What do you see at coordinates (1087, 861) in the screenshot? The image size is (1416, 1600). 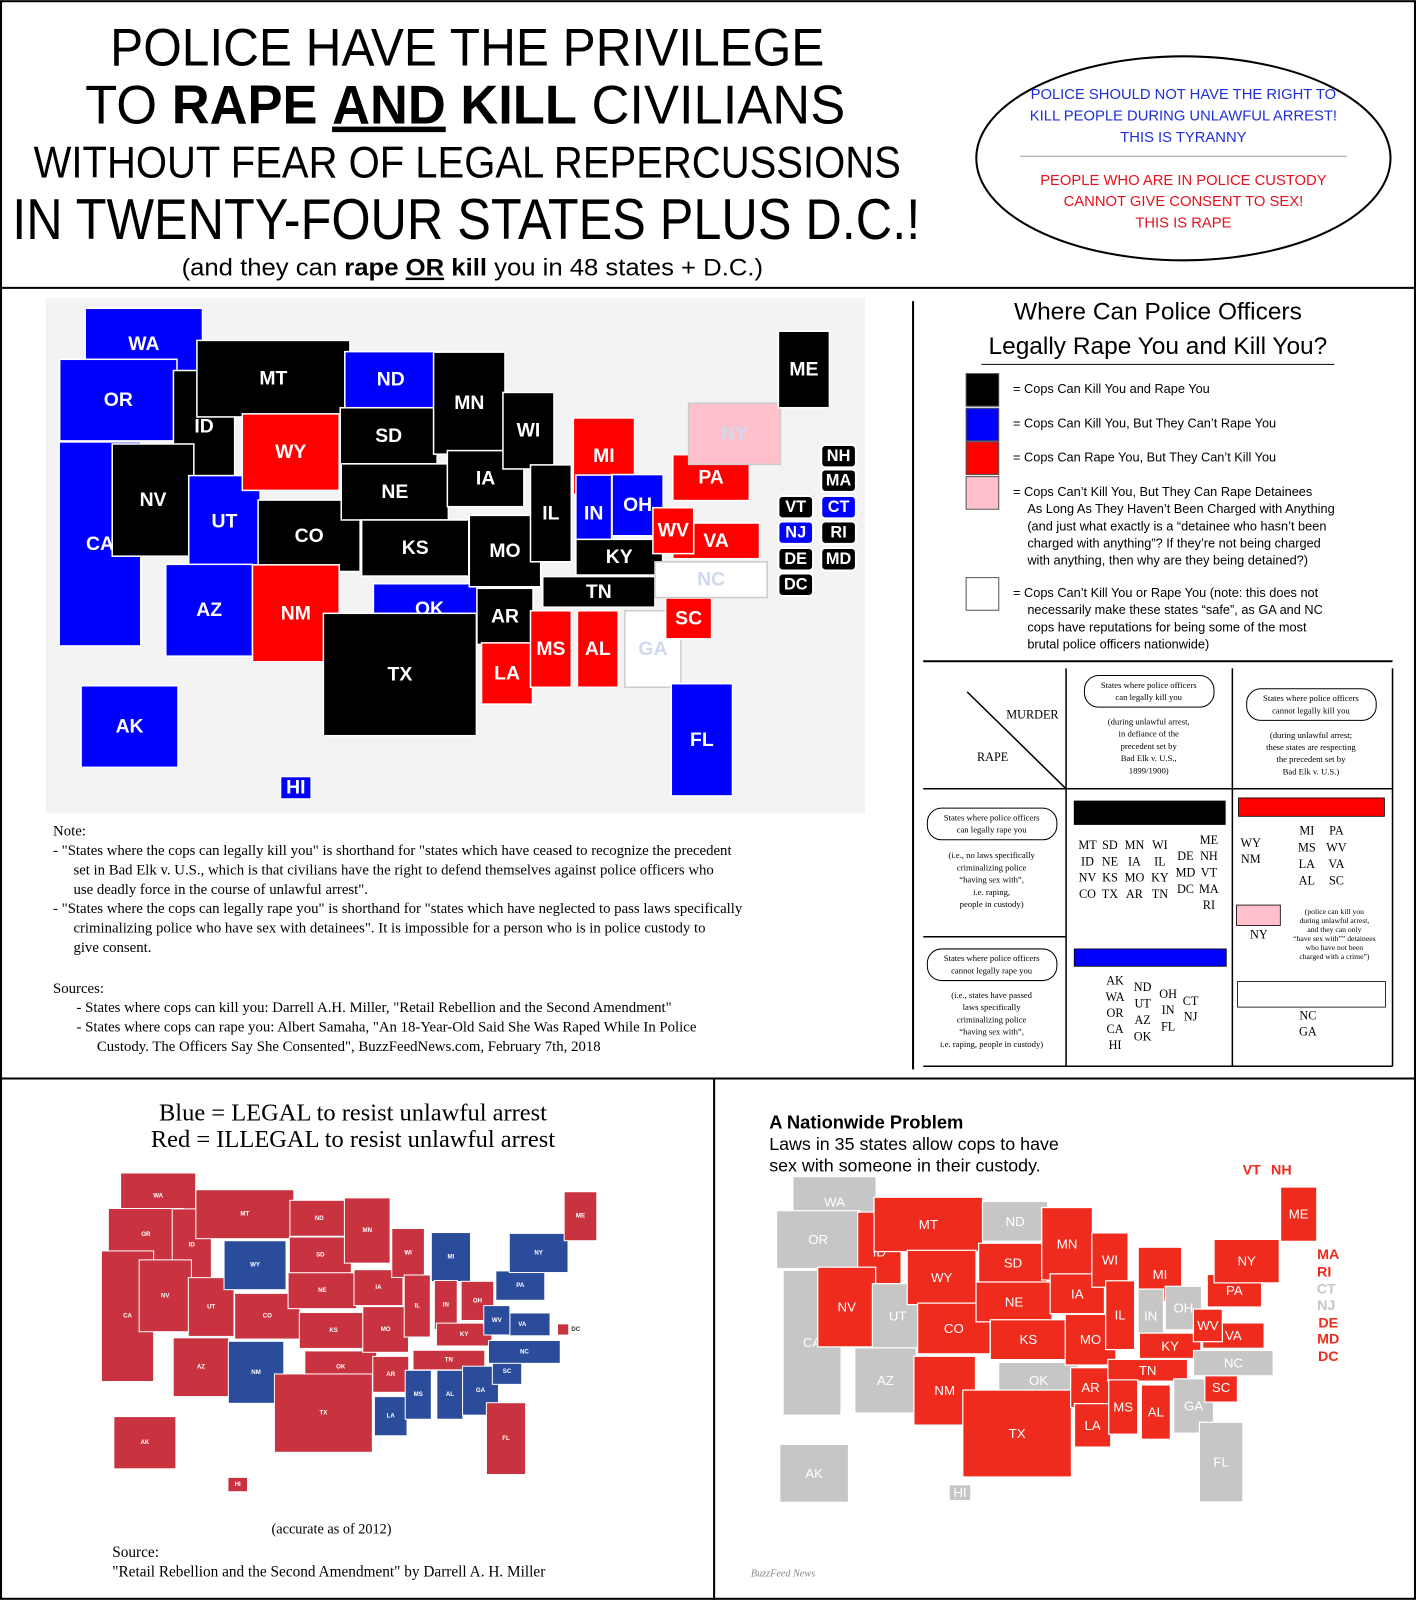 I see `state-abbr: ID` at bounding box center [1087, 861].